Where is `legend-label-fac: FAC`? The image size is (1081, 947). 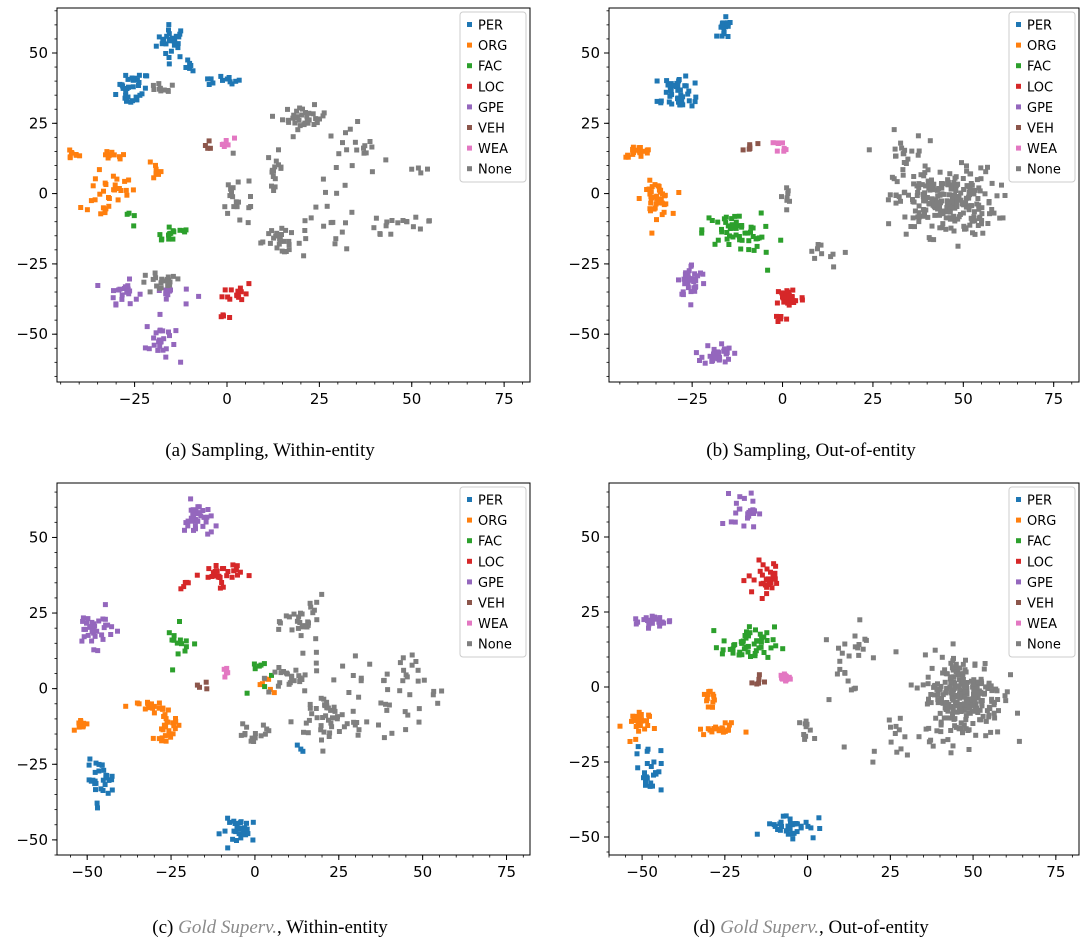
legend-label-fac: FAC is located at coordinates (490, 542).